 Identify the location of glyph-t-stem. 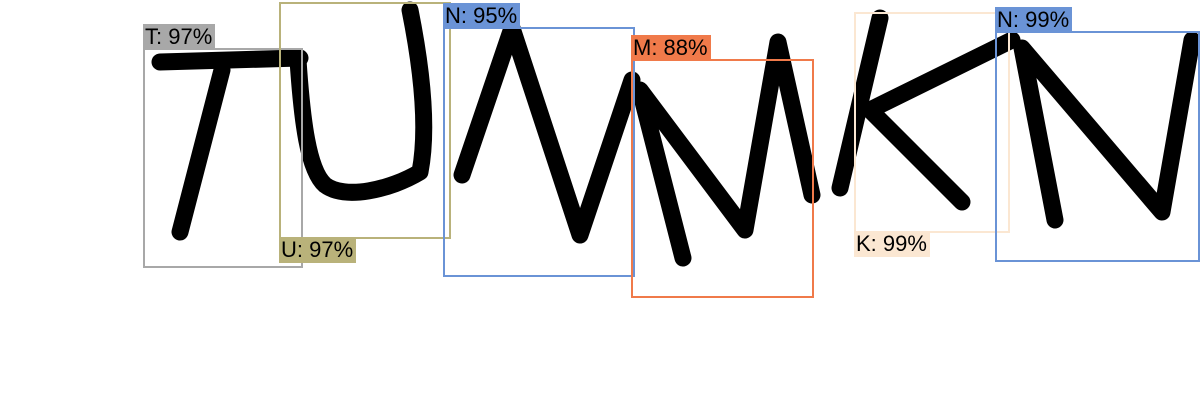
(201, 151).